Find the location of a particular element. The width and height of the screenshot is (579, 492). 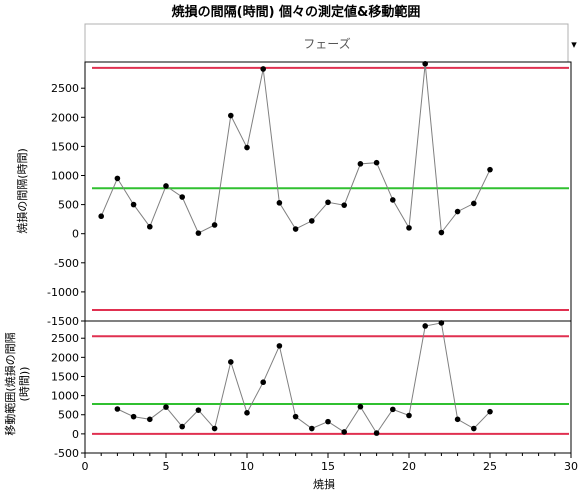

phase-dropdown-icon: ▾ is located at coordinates (574, 44).